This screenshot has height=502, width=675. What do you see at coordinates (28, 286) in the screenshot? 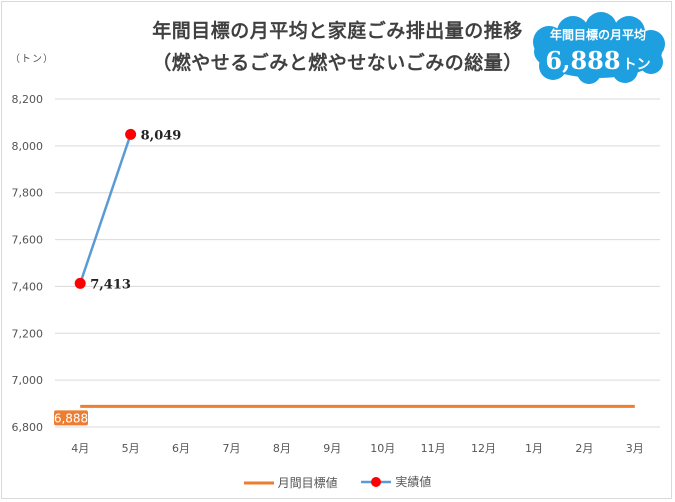
I see `y-tick-label: 7,400` at bounding box center [28, 286].